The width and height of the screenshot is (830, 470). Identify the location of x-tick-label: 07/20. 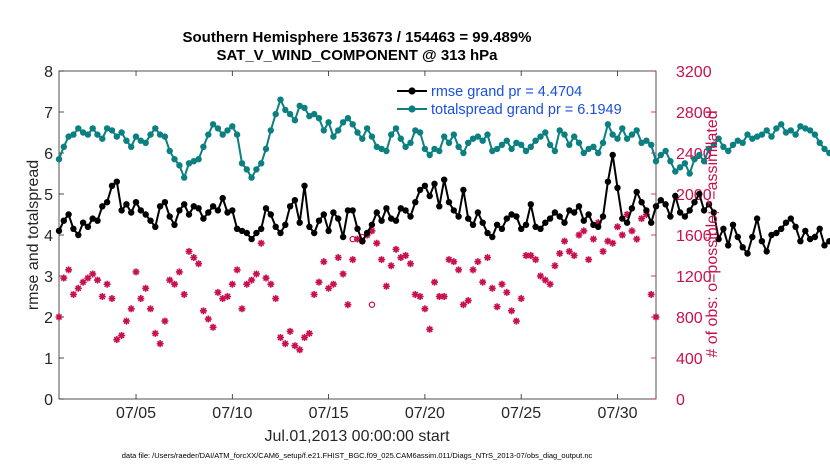
(425, 413).